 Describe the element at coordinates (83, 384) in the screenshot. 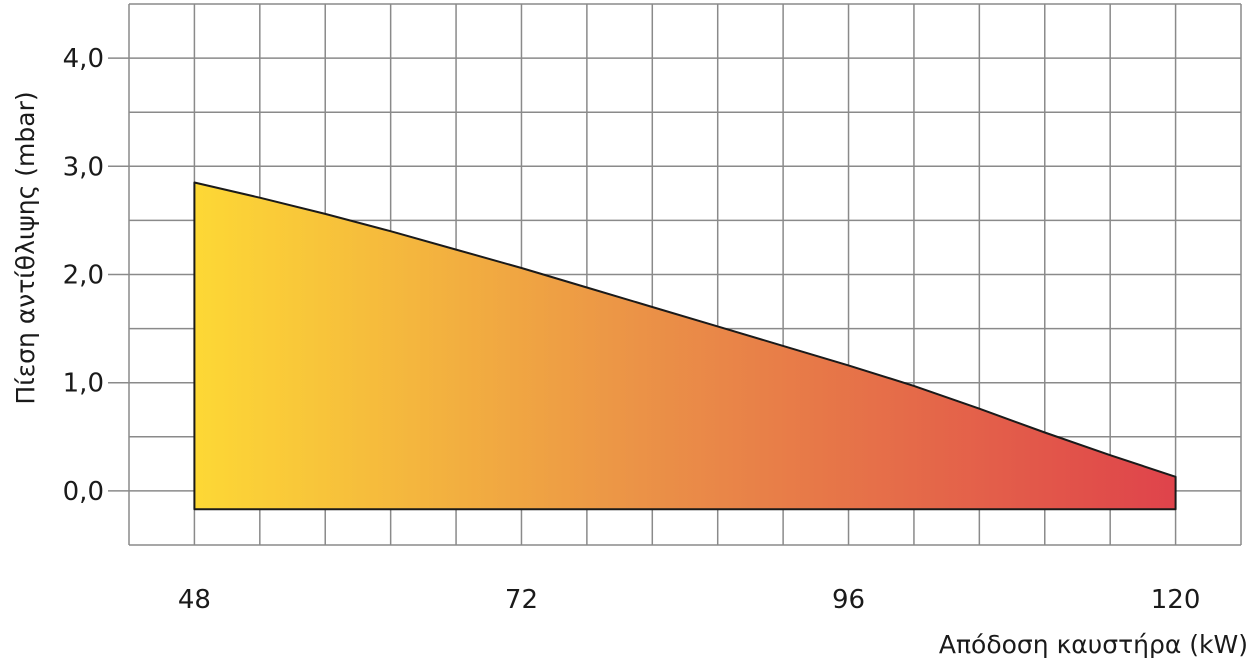

I see `y-tick-label: 1,0` at that location.